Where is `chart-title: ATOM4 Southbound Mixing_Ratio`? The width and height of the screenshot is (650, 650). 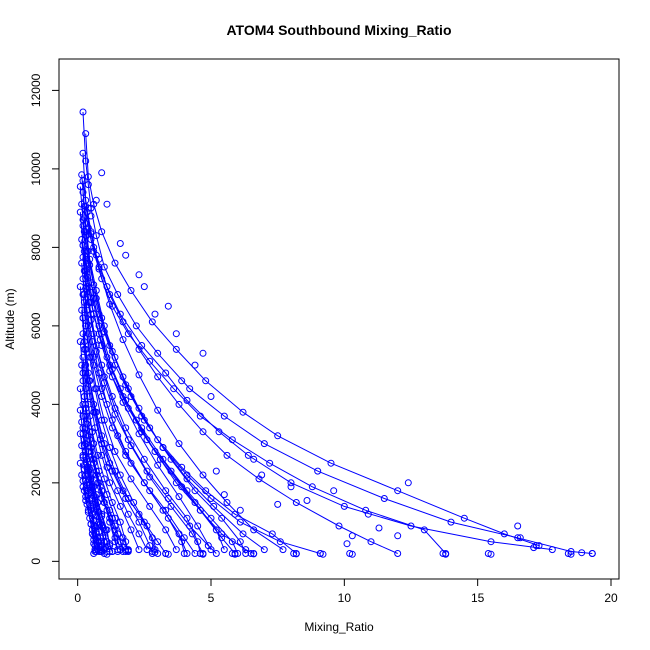 chart-title: ATOM4 Southbound Mixing_Ratio is located at coordinates (338, 30).